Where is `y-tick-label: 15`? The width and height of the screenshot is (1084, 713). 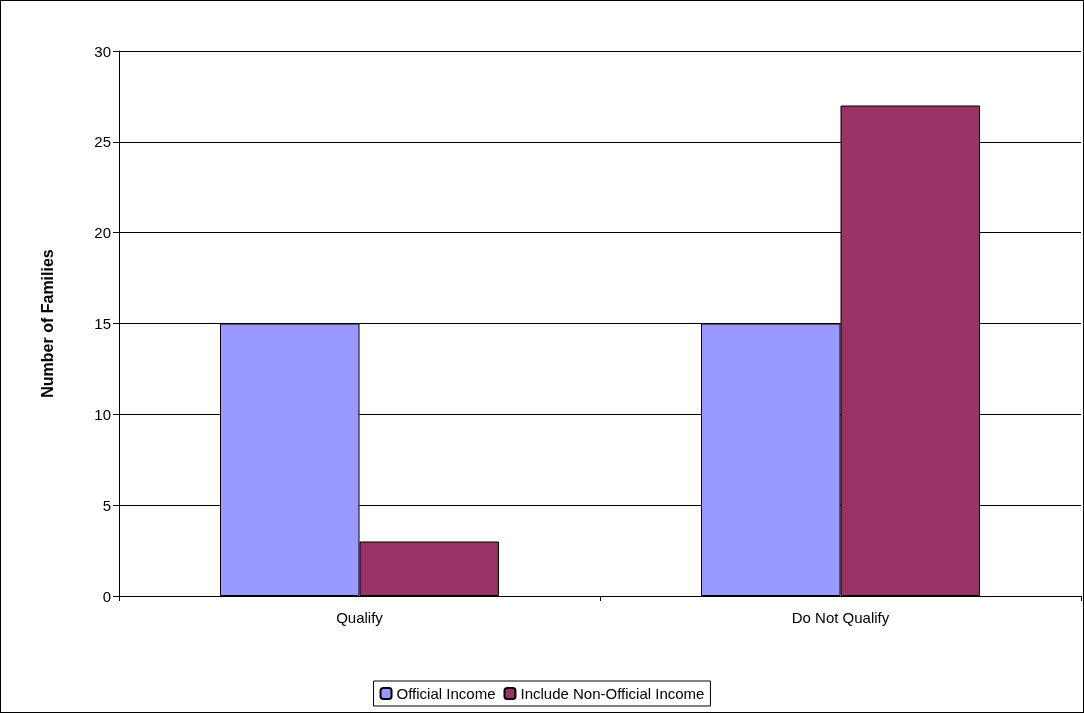 y-tick-label: 15 is located at coordinates (102, 323).